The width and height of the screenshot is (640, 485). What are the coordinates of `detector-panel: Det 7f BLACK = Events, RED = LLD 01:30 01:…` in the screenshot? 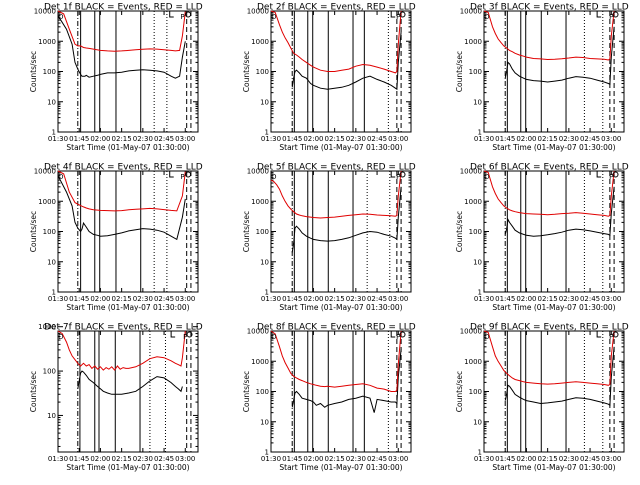 It's located at (116, 398).